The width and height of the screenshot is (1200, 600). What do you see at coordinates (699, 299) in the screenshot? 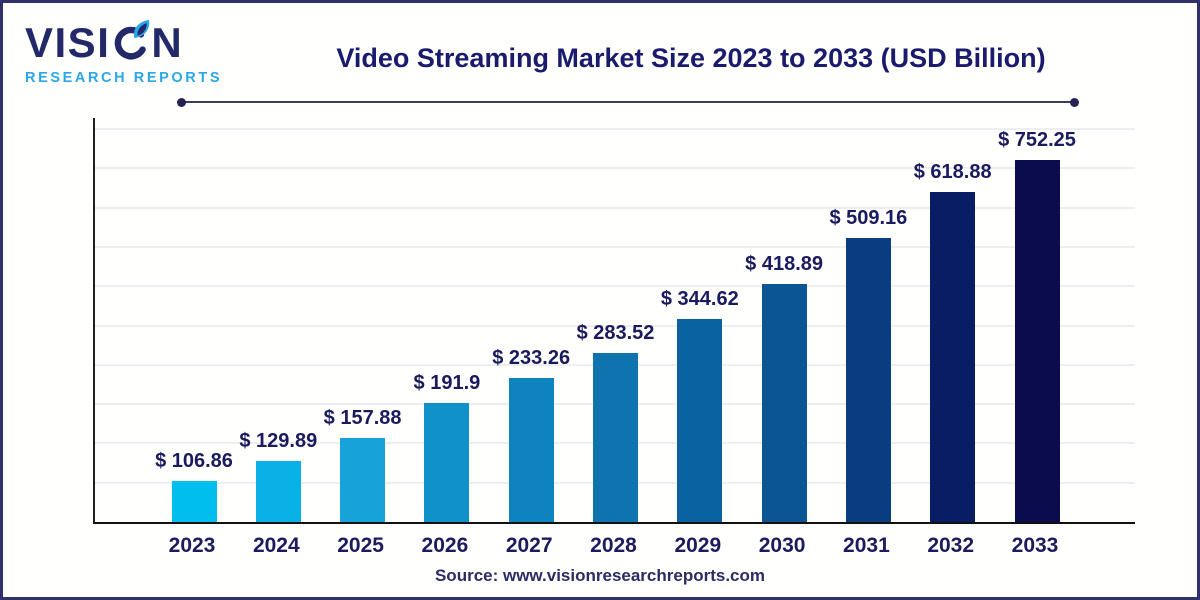
I see `bar-value-label-2029: $ 344.62` at bounding box center [699, 299].